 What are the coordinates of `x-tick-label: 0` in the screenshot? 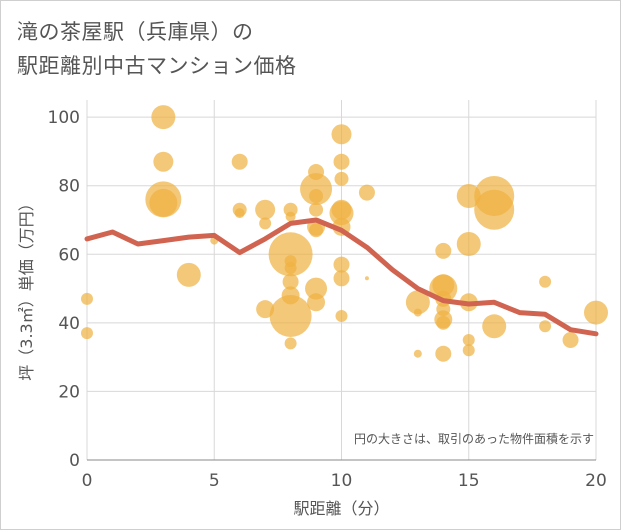 It's located at (87, 481).